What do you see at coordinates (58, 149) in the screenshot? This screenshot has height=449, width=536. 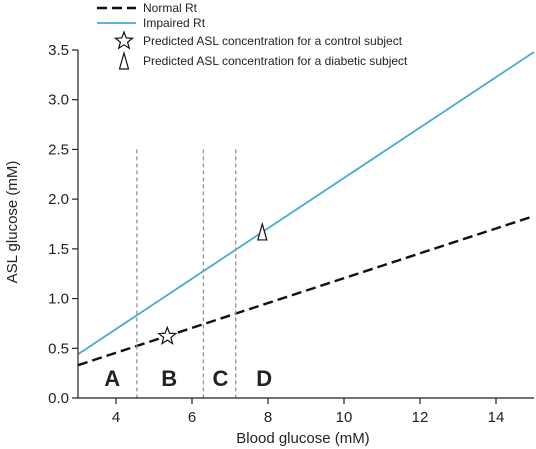 I see `y-tick-label: 2.5` at bounding box center [58, 149].